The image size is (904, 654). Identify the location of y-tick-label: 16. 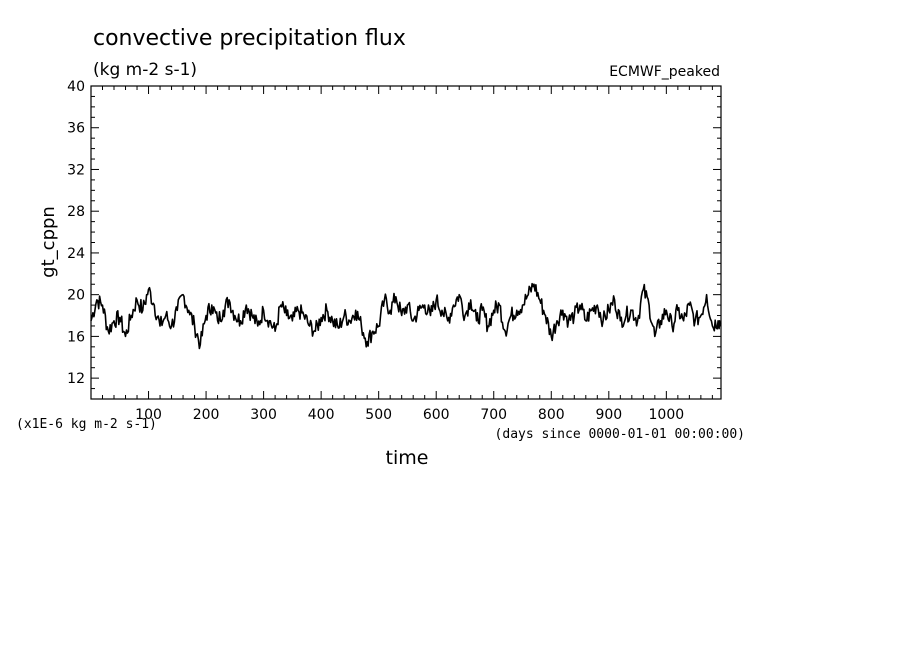
(76, 337).